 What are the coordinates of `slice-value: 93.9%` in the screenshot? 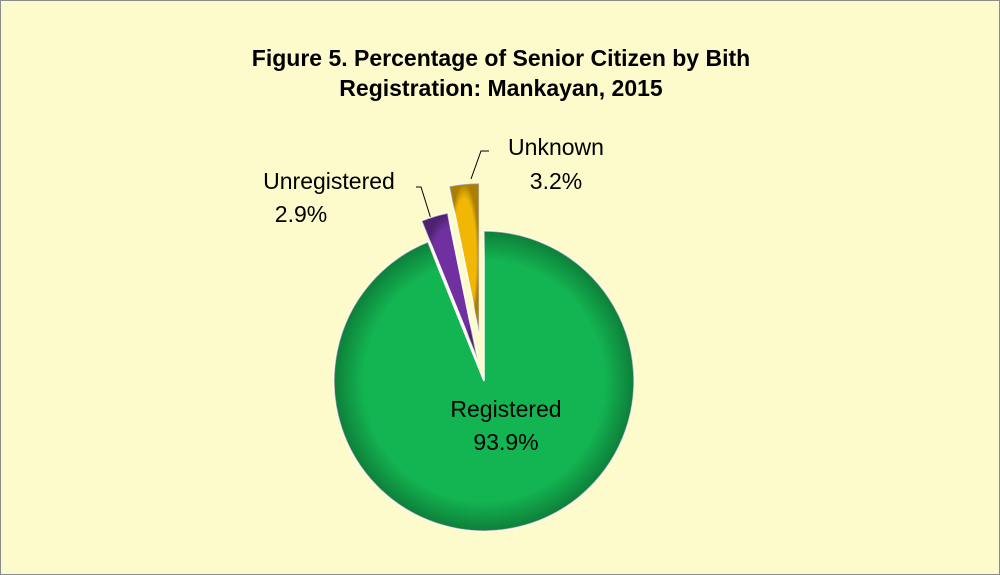 It's located at (505, 442).